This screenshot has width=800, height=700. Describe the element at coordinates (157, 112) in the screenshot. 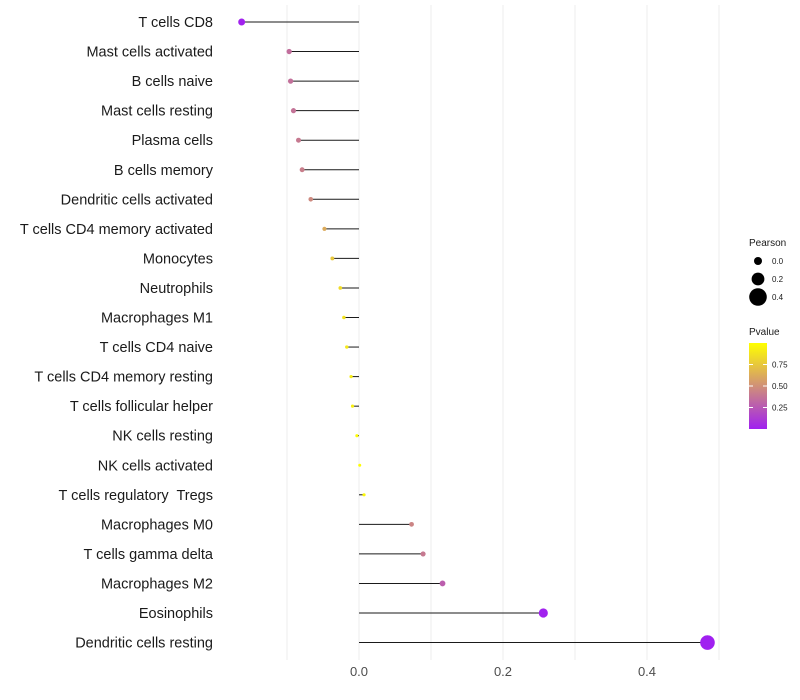

I see `category-label: Mast cells resting` at that location.